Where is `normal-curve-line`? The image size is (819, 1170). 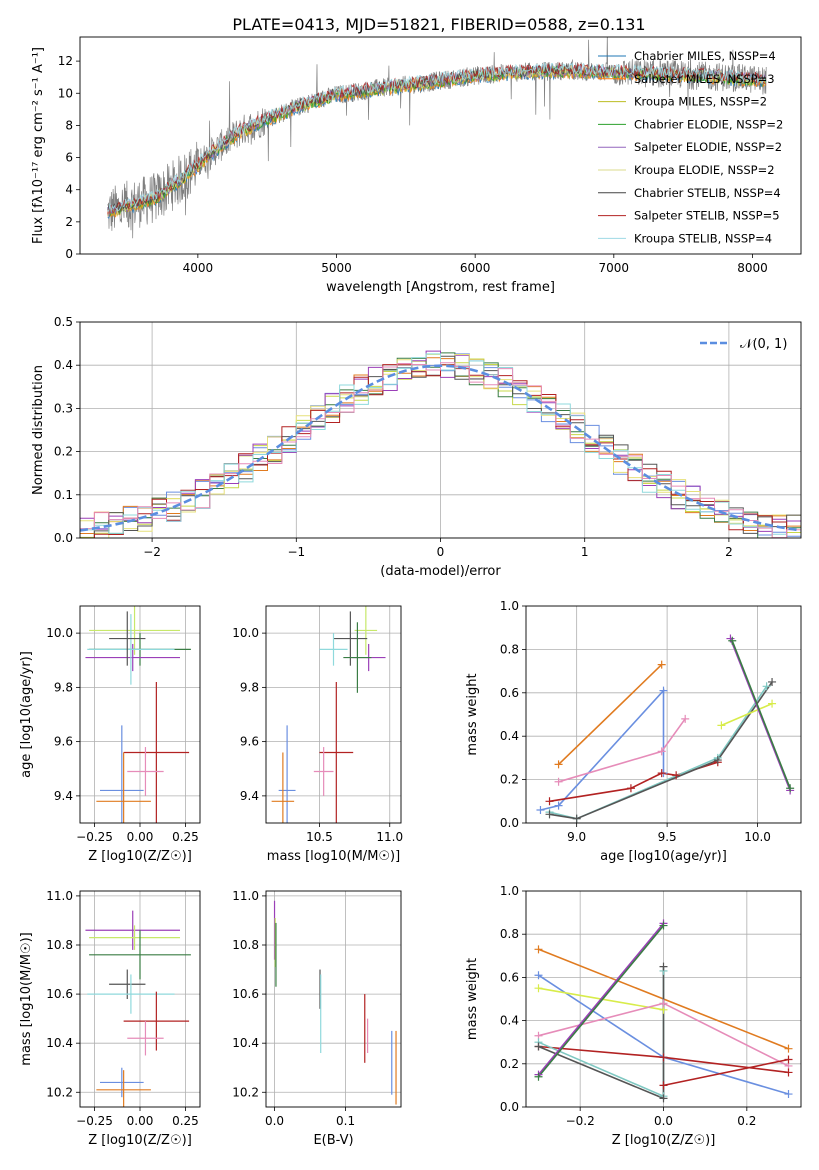
normal-curve-line is located at coordinates (440, 448).